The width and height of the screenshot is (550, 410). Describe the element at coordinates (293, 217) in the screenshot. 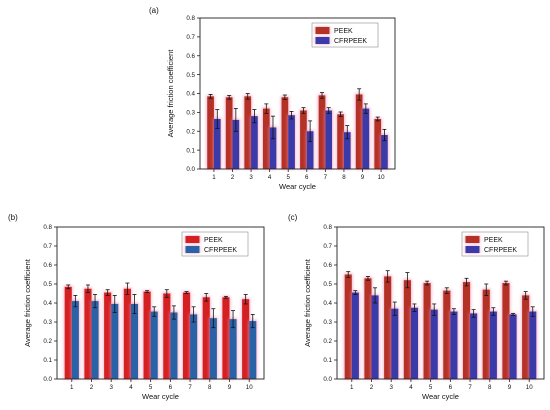

I see `panel-label: (c)` at that location.